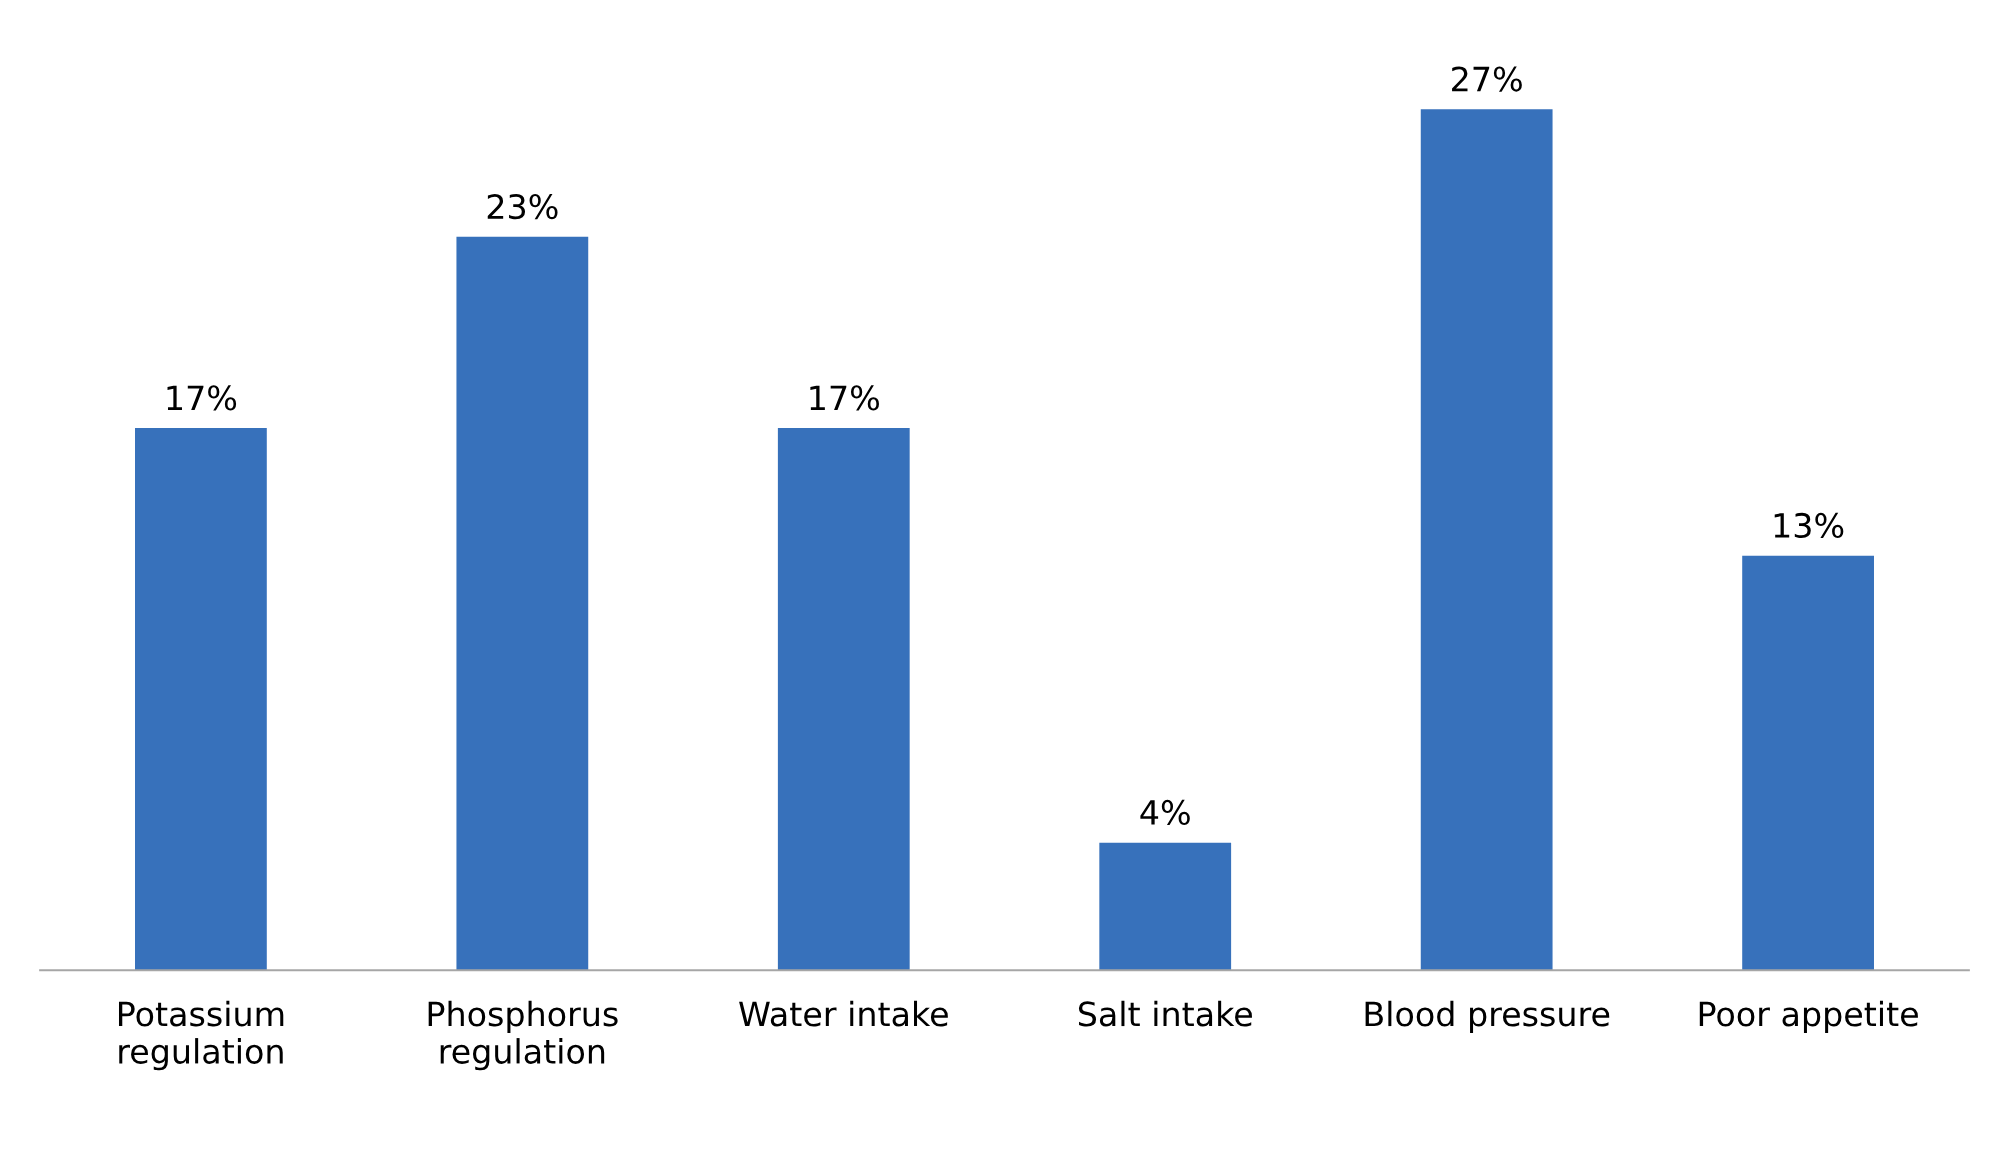  Describe the element at coordinates (522, 206) in the screenshot. I see `data-label: 23%` at that location.